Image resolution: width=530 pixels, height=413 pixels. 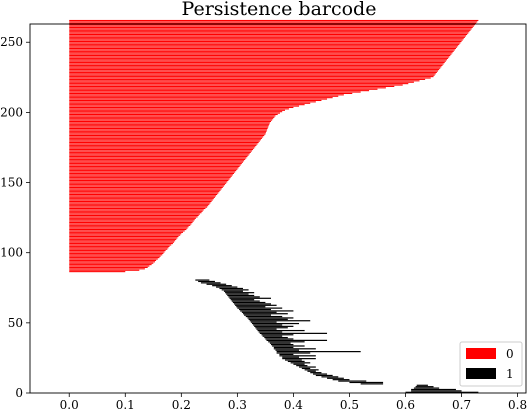 I want to click on y-tick-label: 0, so click(x=19, y=393).